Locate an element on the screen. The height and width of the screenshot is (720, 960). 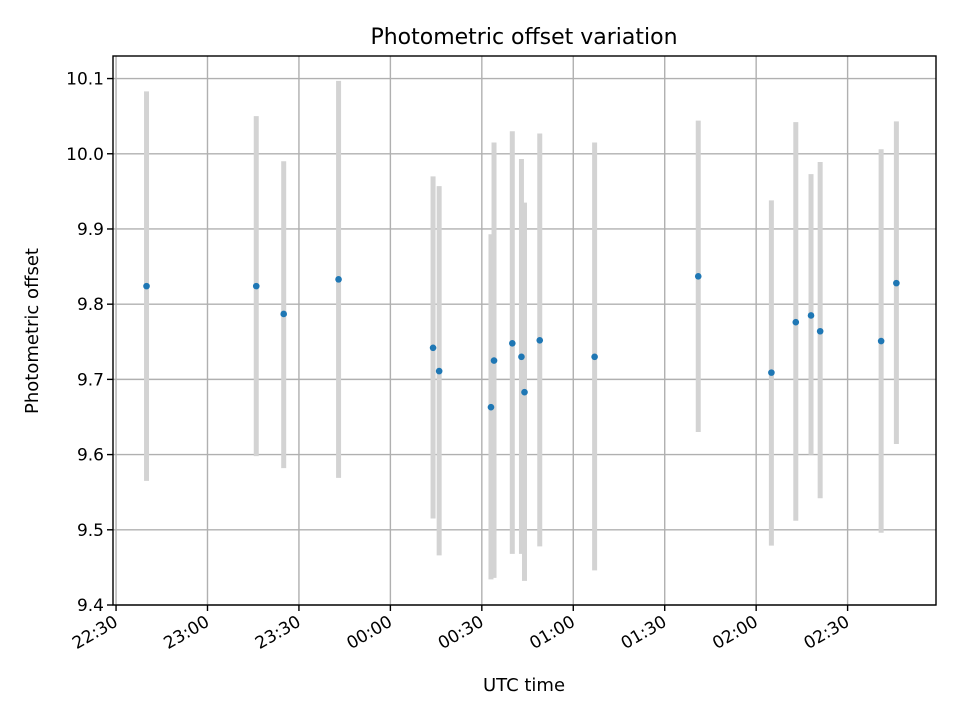
x-axis-label: UTC time is located at coordinates (524, 685).